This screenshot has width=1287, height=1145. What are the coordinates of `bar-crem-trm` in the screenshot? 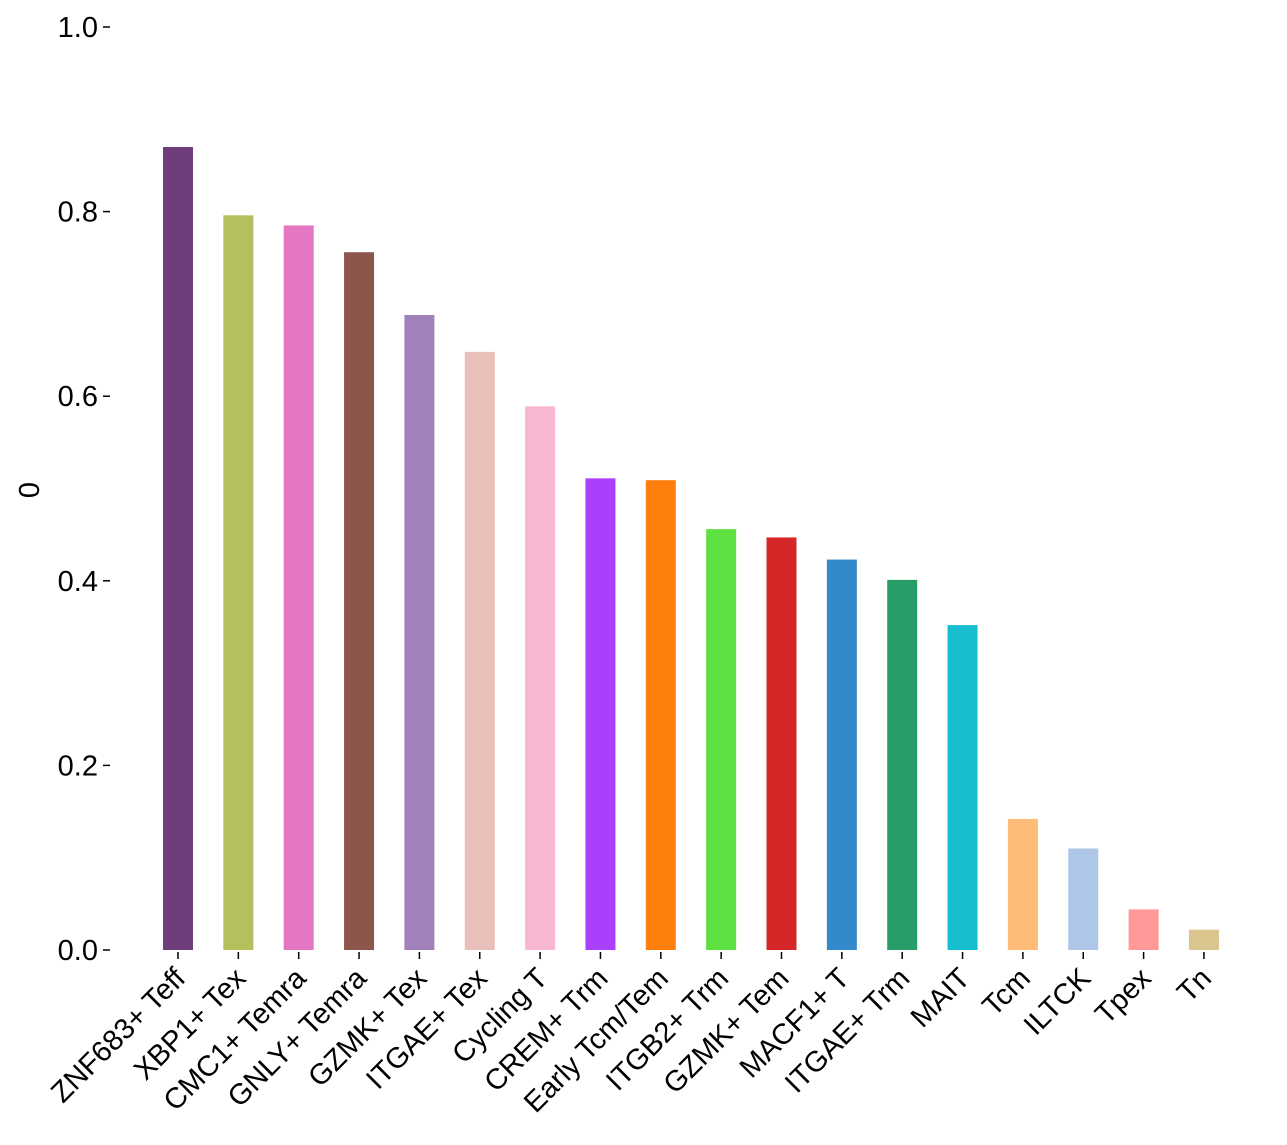 It's located at (600, 714).